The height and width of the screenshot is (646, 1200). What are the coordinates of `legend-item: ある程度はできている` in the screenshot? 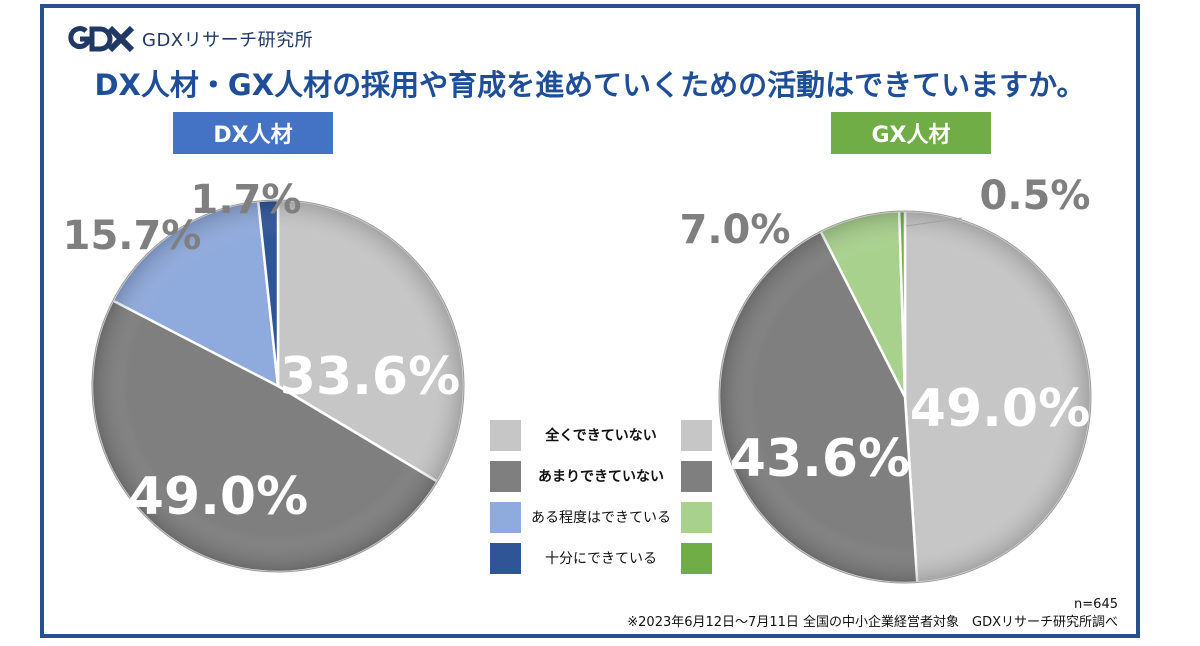 It's located at (601, 517).